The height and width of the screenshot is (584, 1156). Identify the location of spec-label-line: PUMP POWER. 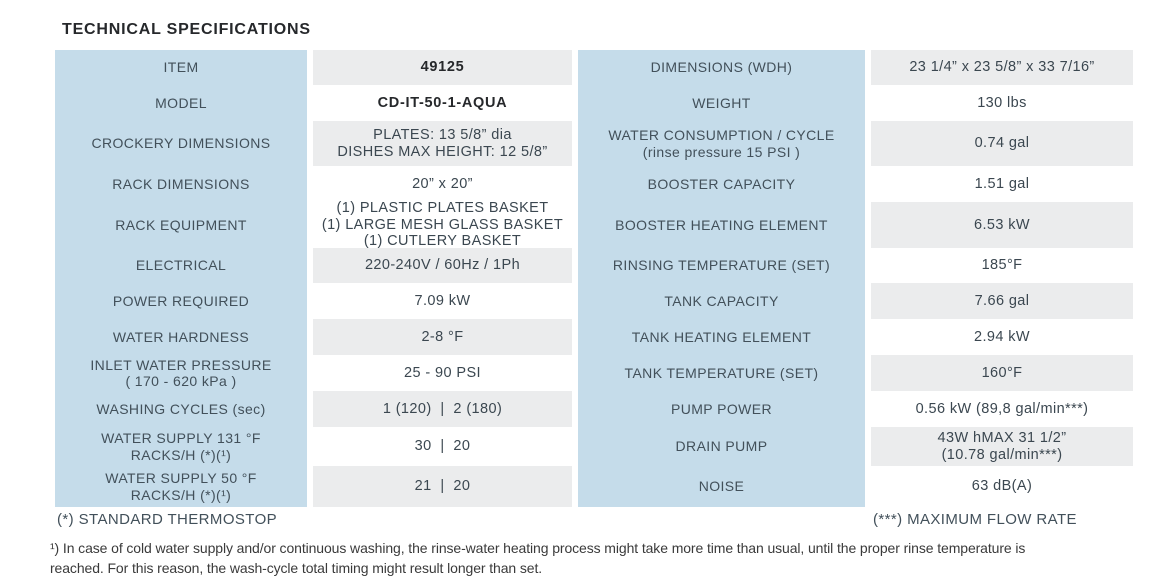
(721, 408).